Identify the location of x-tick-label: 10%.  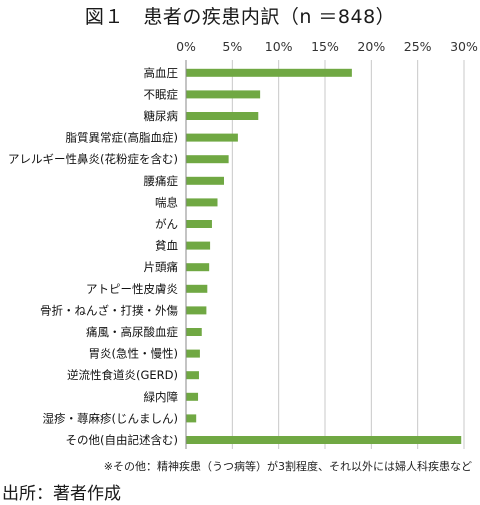
(279, 46).